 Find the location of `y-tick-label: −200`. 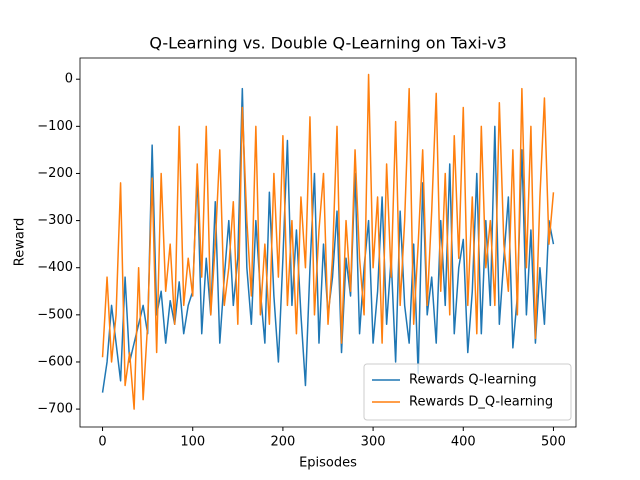

y-tick-label: −200 is located at coordinates (55, 173).